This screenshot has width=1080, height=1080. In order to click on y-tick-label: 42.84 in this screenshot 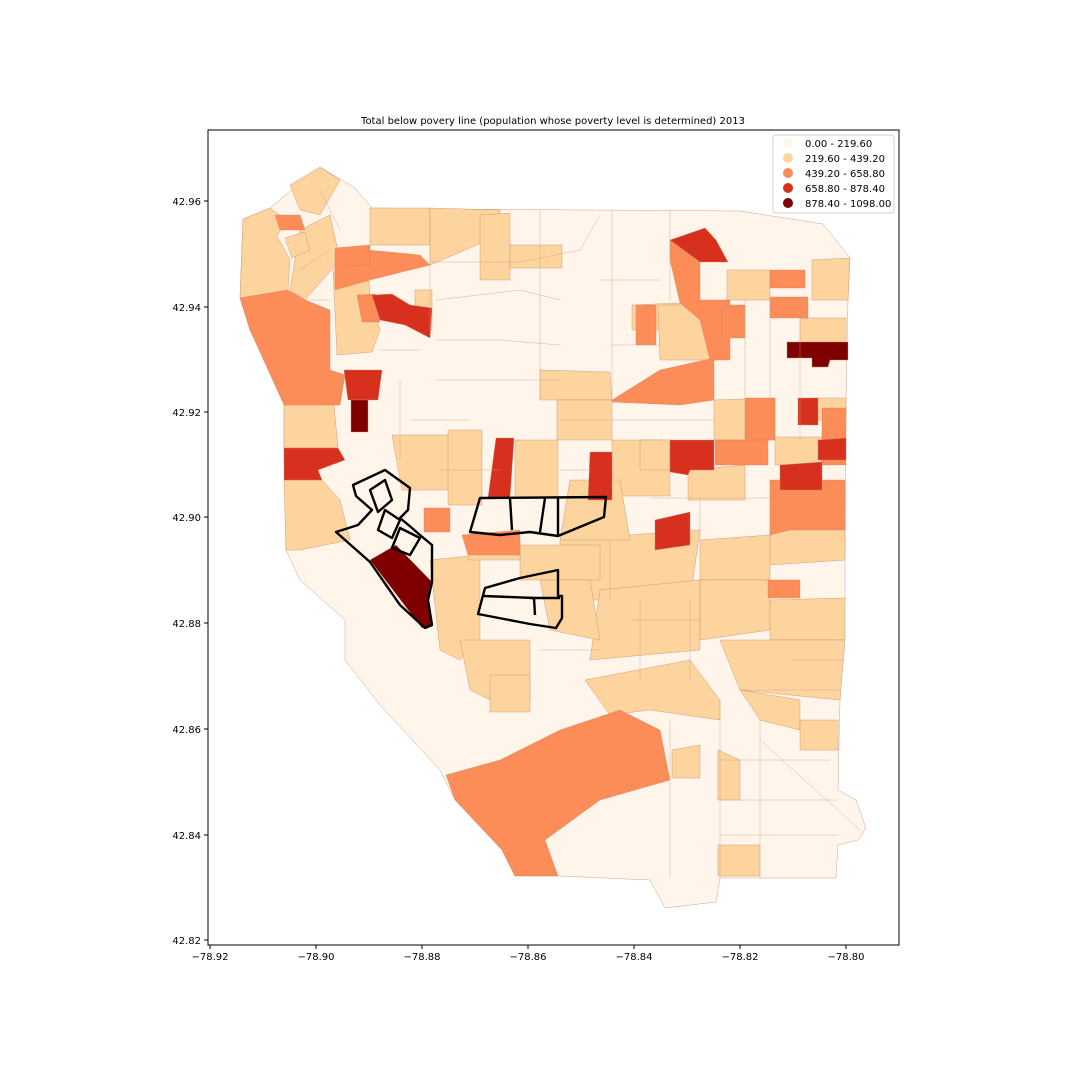, I will do `click(186, 836)`.